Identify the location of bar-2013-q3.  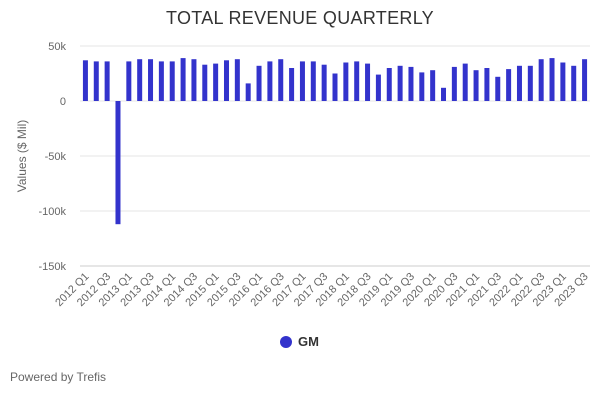
(151, 80).